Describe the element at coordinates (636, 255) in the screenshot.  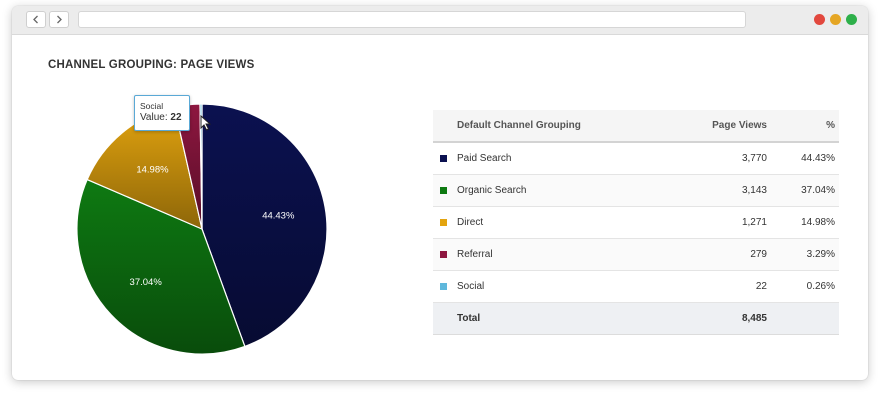
I see `table-row: Referral 279 3.29%` at that location.